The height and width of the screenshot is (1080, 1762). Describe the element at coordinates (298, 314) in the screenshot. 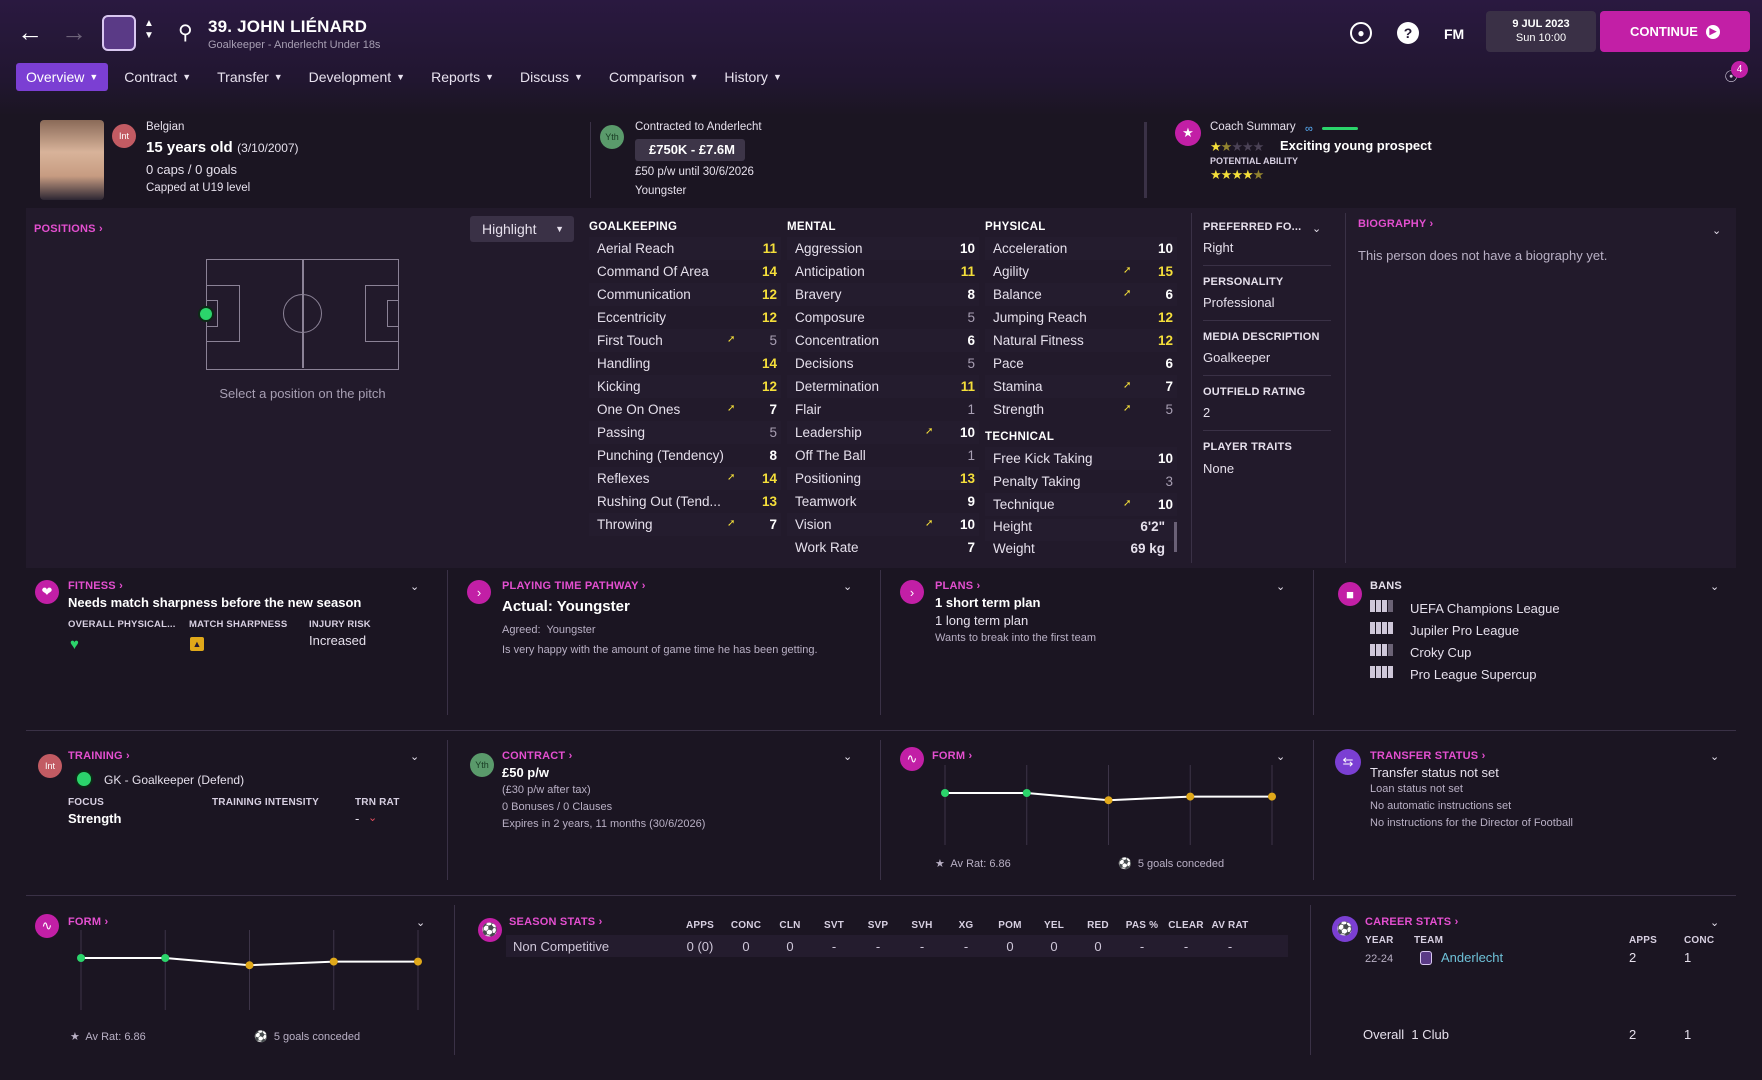

I see `pitch` at that location.